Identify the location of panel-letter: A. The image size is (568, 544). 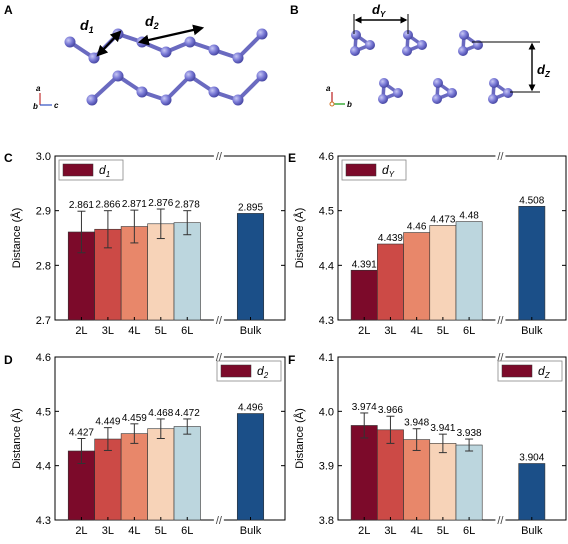
(8, 10).